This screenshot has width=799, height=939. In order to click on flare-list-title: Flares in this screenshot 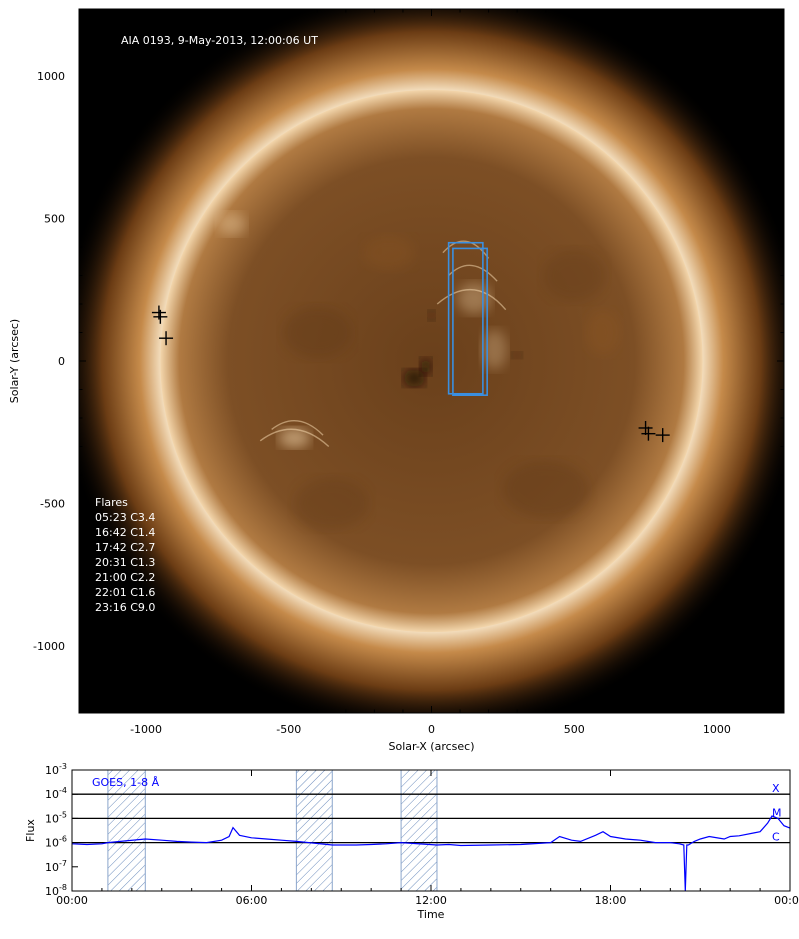, I will do `click(111, 502)`.